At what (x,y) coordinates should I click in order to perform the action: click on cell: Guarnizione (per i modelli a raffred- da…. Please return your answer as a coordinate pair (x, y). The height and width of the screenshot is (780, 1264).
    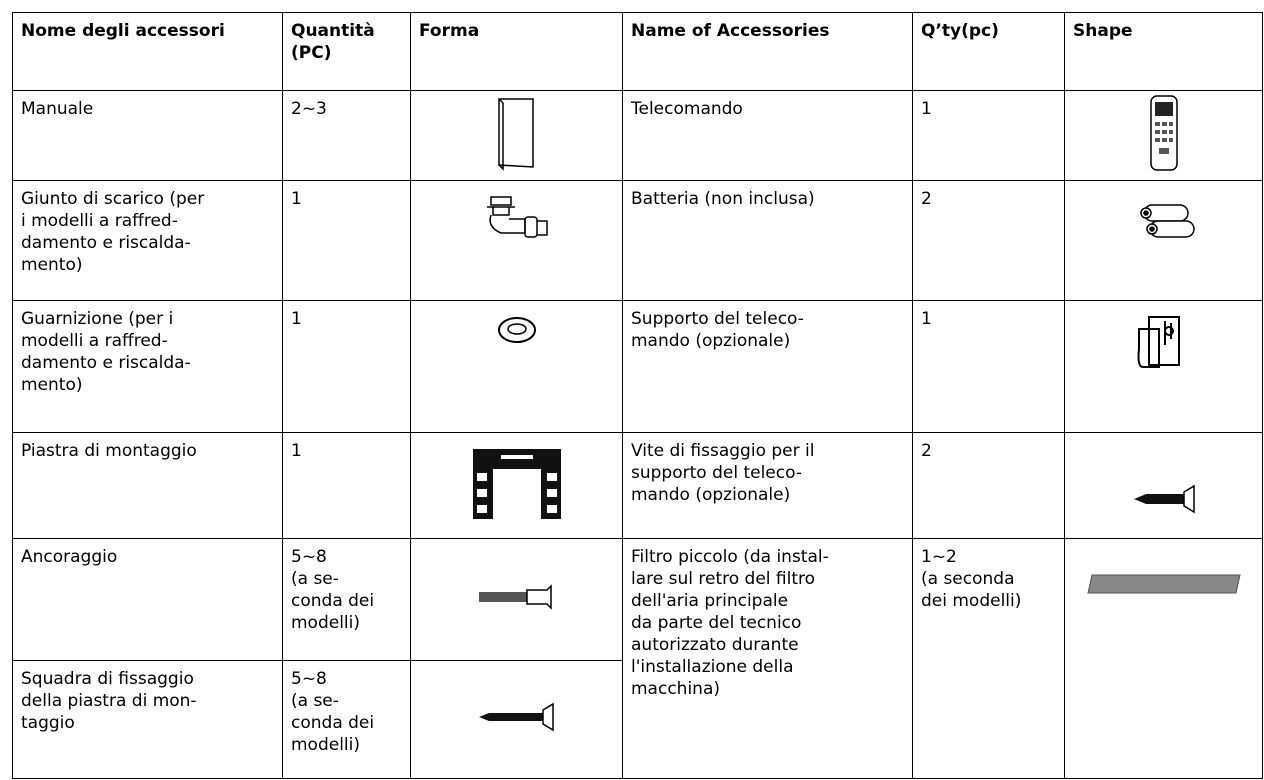
    Looking at the image, I should click on (147, 366).